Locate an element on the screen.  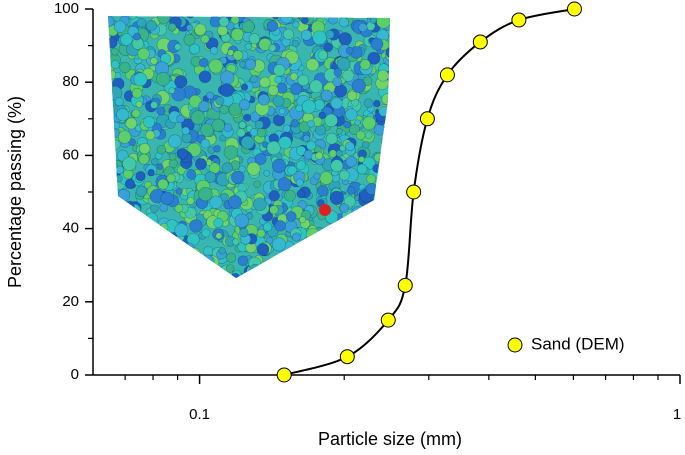
y-tick-label: 40 is located at coordinates (70, 228).